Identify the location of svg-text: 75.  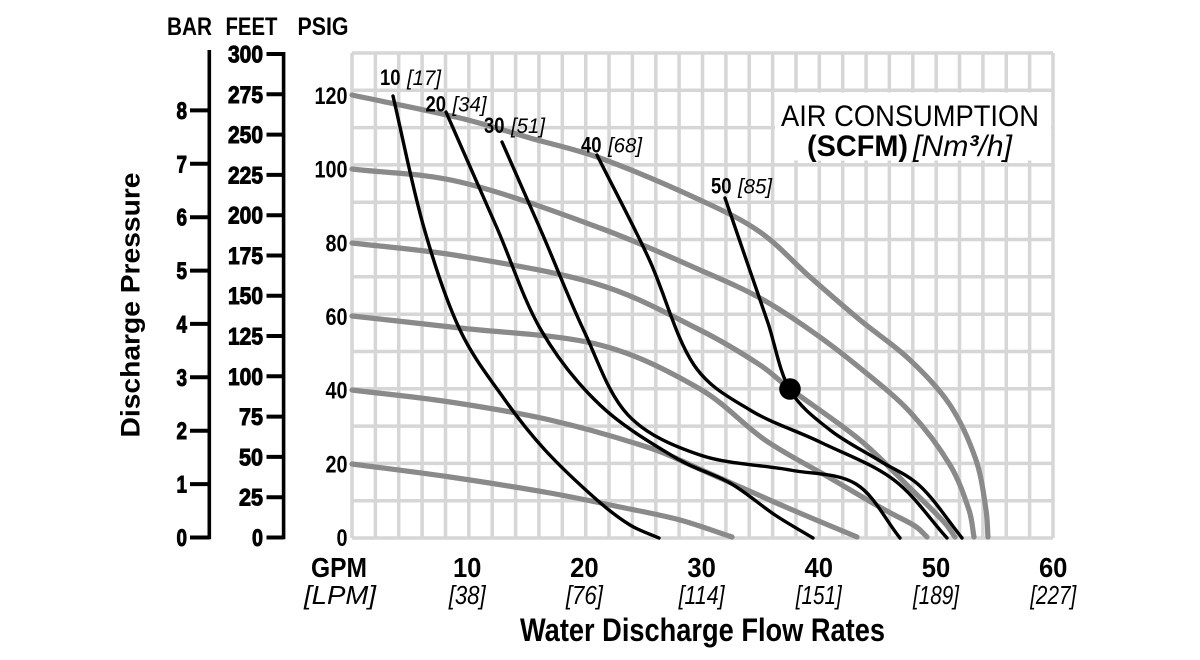
(251, 417).